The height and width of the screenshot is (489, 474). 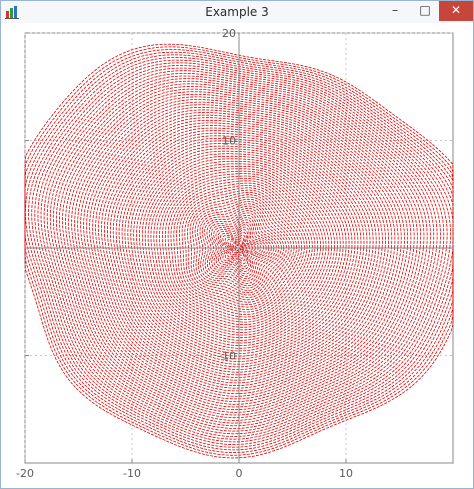 I want to click on y-tick-label: 10, so click(x=229, y=141).